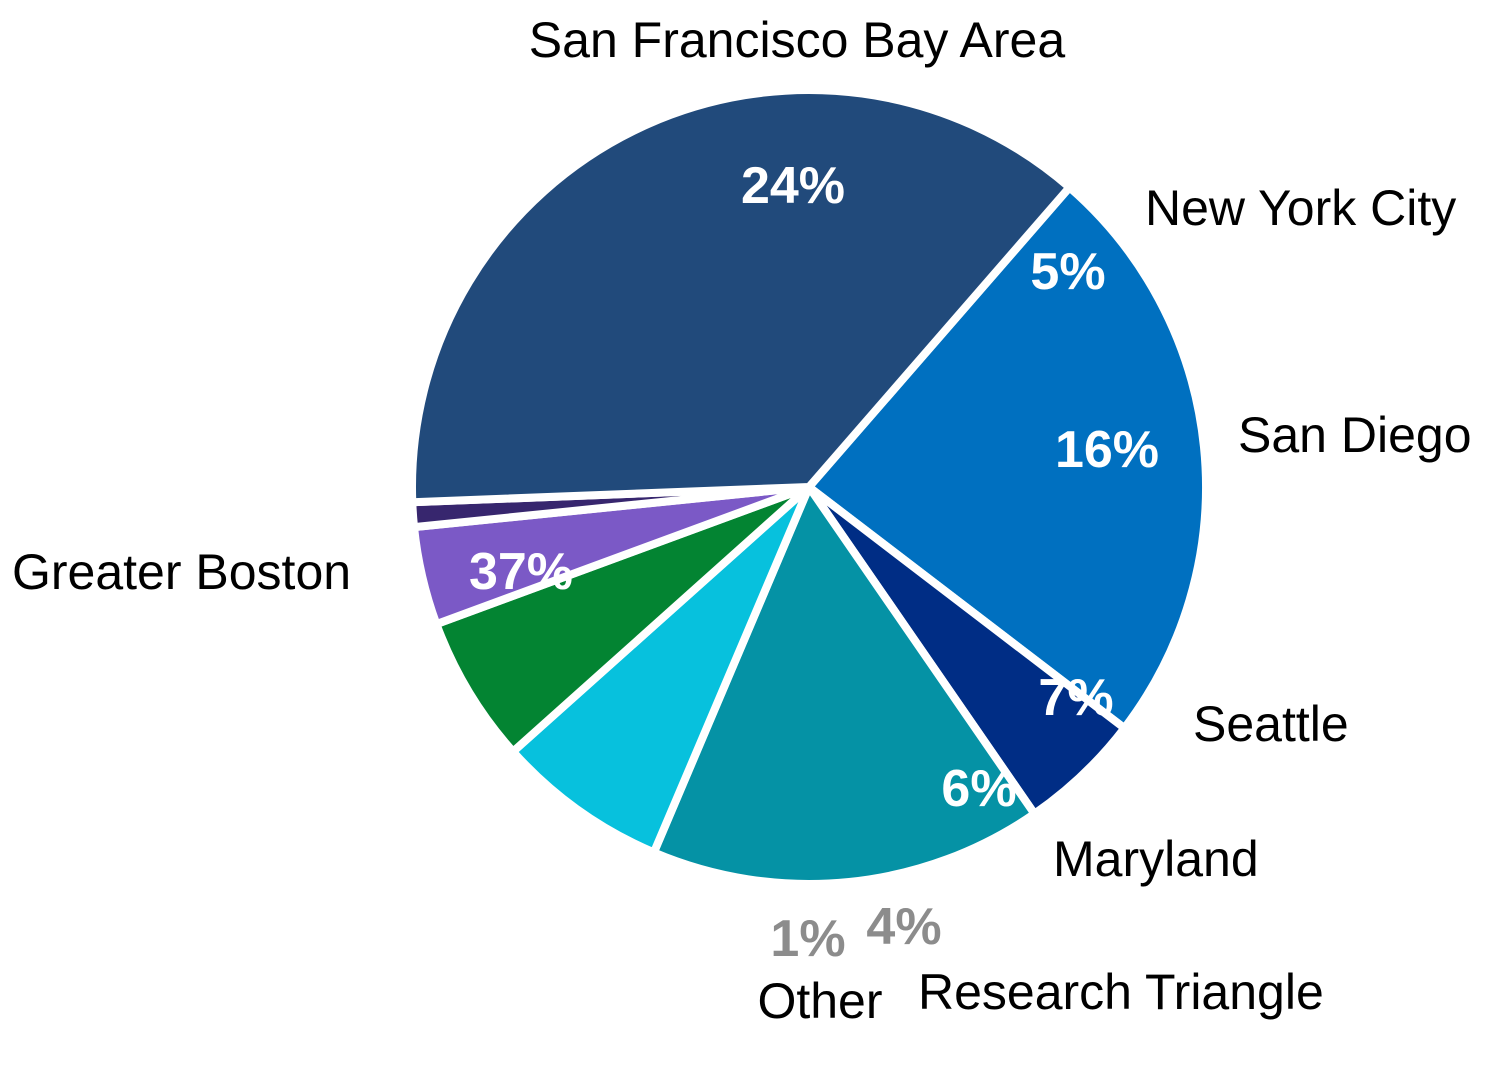  What do you see at coordinates (844, 683) in the screenshot?
I see `pie-slice-san-diego` at bounding box center [844, 683].